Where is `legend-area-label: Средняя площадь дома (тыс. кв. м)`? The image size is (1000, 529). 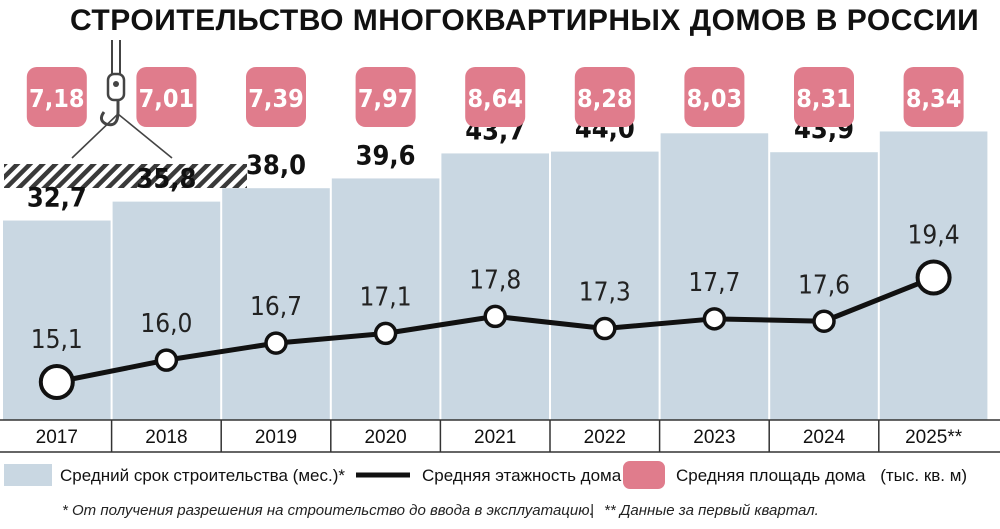 legend-area-label: Средняя площадь дома (тыс. кв. м) is located at coordinates (821, 475).